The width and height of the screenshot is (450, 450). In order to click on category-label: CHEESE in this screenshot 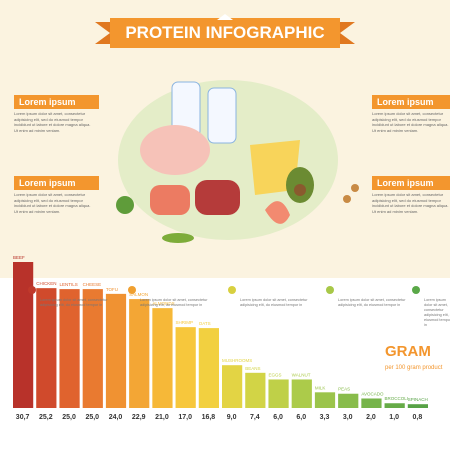, I will do `click(92, 284)`.